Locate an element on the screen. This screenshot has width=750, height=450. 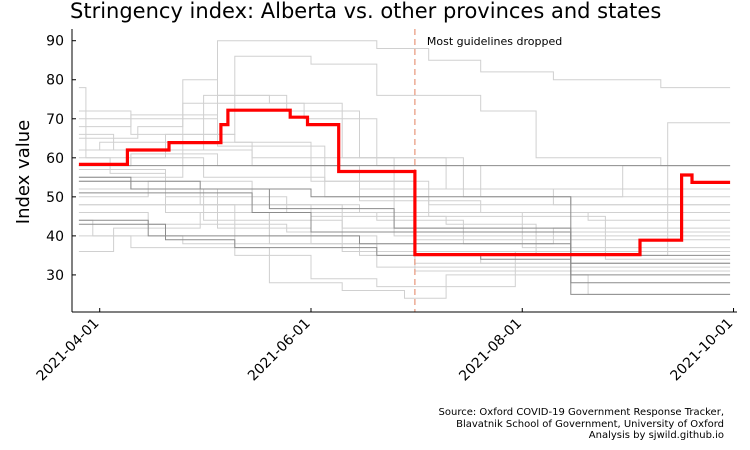
x-tick-label: 2021-10-01 is located at coordinates (701, 349).